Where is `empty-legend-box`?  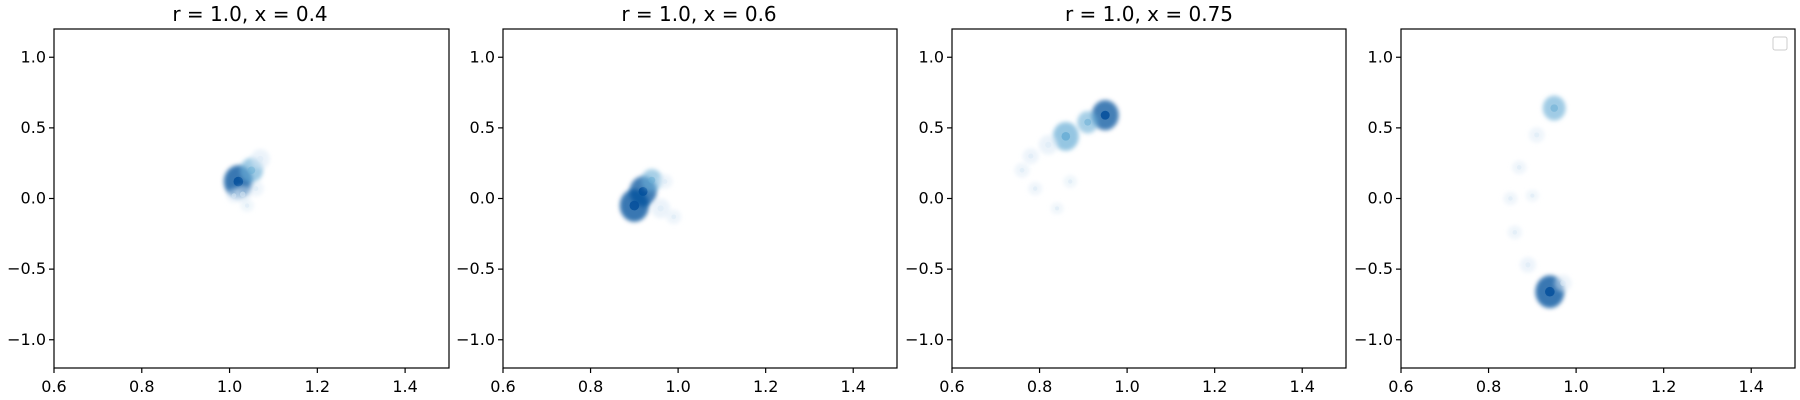
empty-legend-box is located at coordinates (1780, 43).